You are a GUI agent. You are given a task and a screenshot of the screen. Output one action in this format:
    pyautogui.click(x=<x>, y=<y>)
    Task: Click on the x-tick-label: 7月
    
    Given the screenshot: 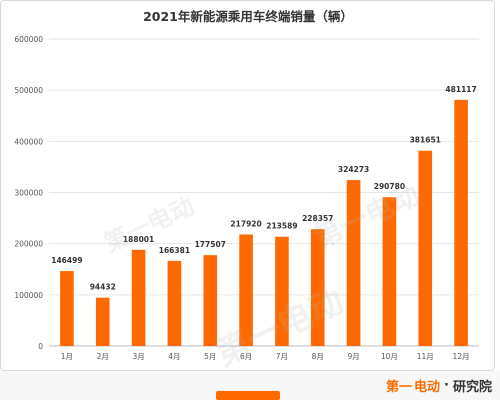 What is the action you would take?
    pyautogui.click(x=282, y=356)
    